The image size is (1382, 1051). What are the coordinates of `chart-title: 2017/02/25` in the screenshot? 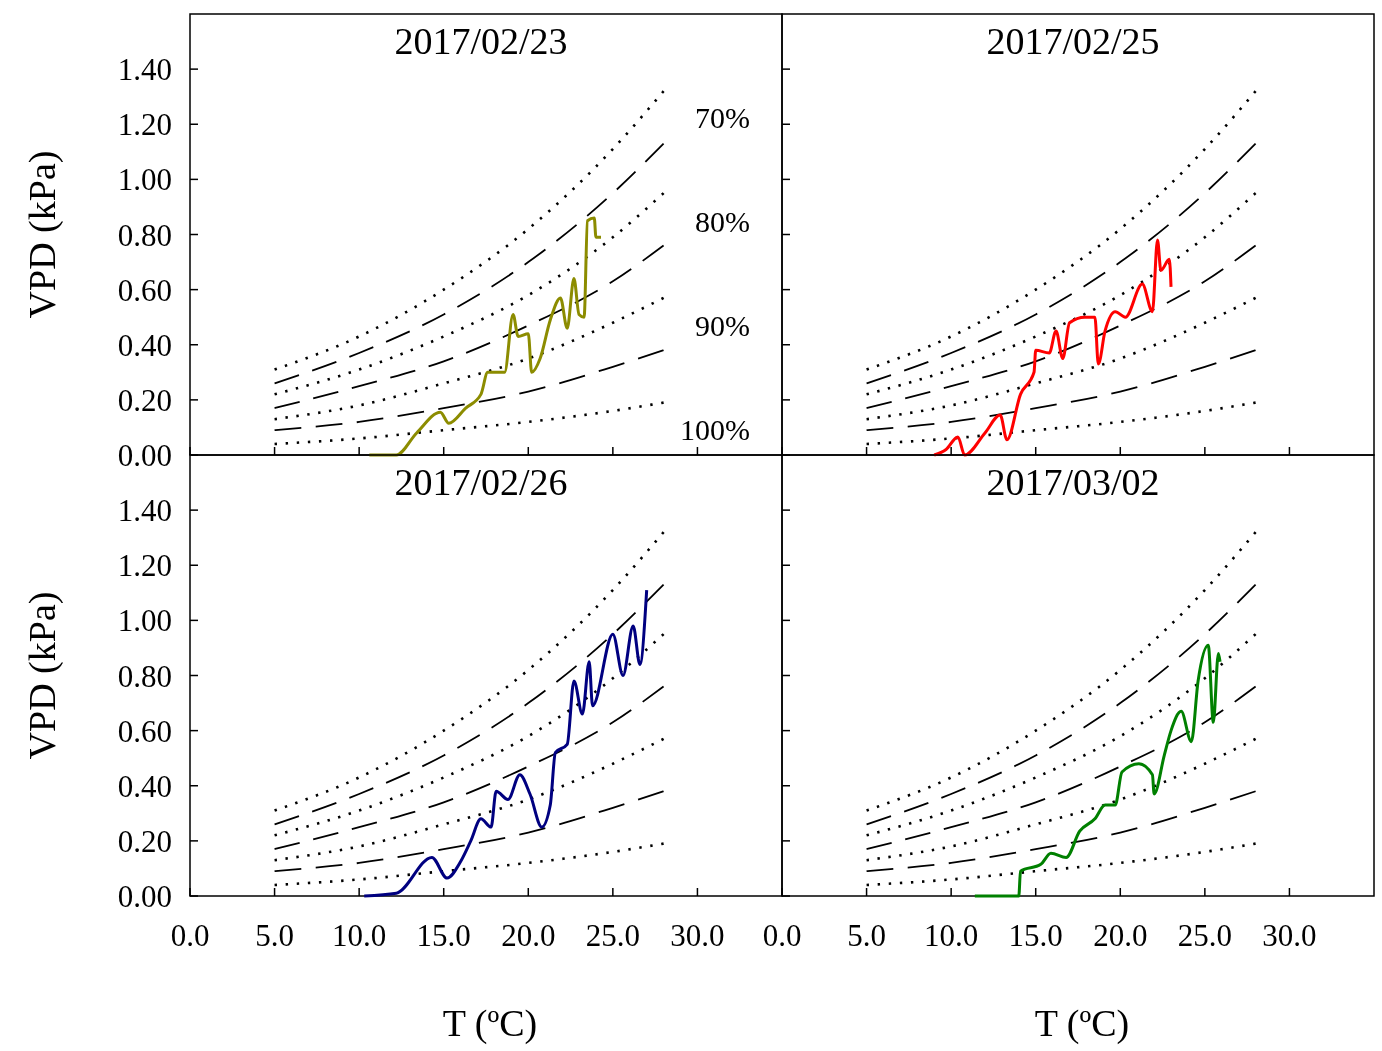 It's located at (1073, 41).